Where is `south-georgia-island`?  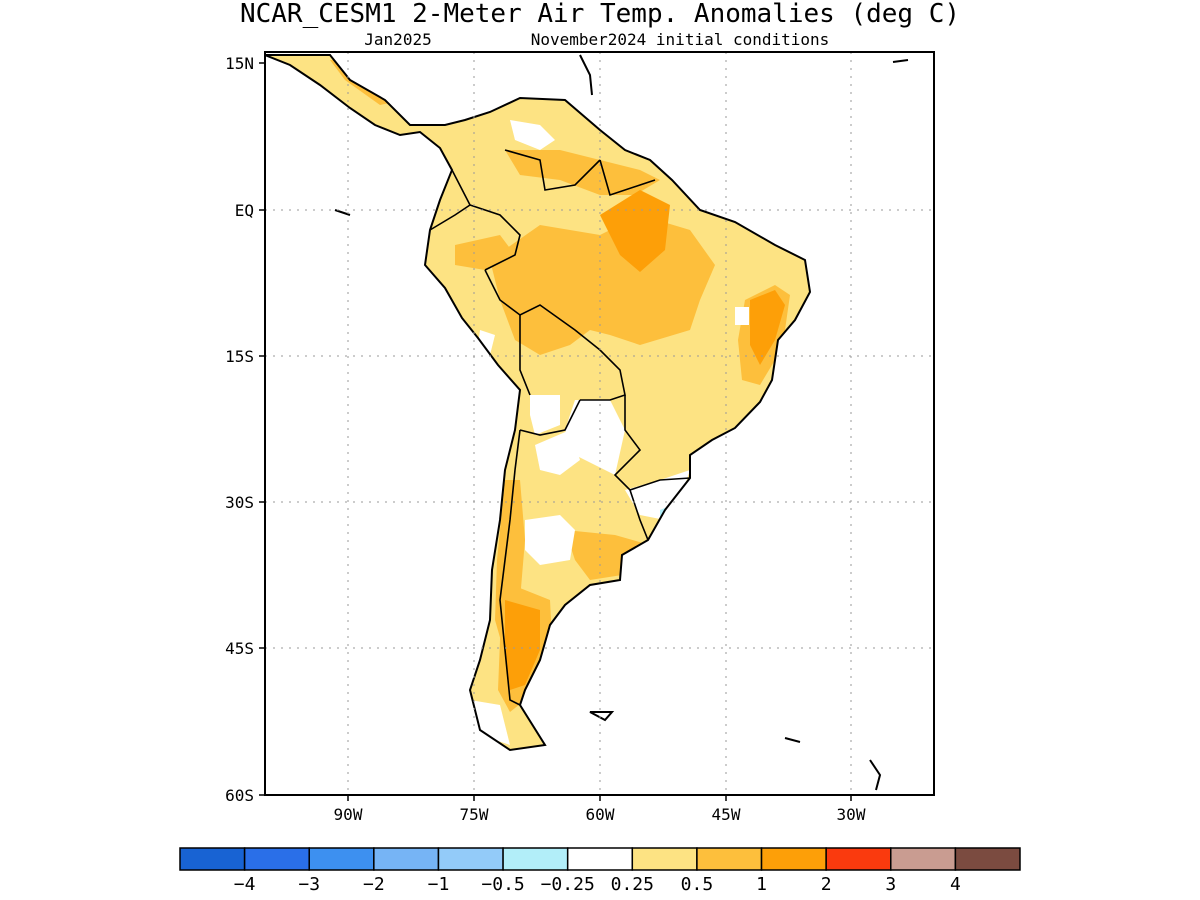
south-georgia-island is located at coordinates (792, 740).